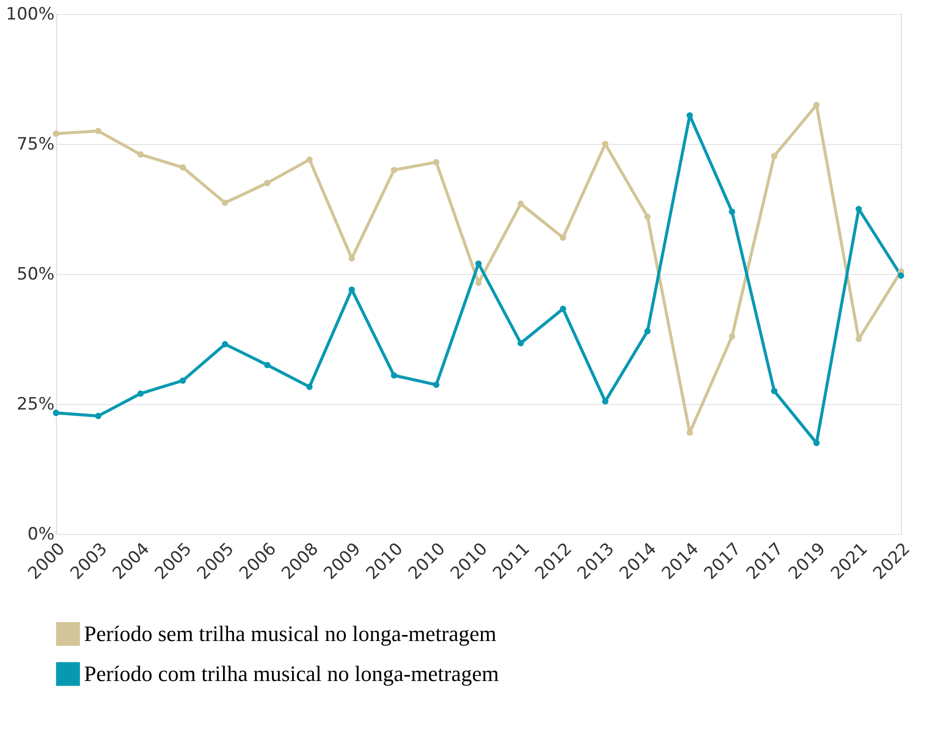 This screenshot has height=736, width=941. I want to click on y-tick-label: 75%, so click(35, 144).